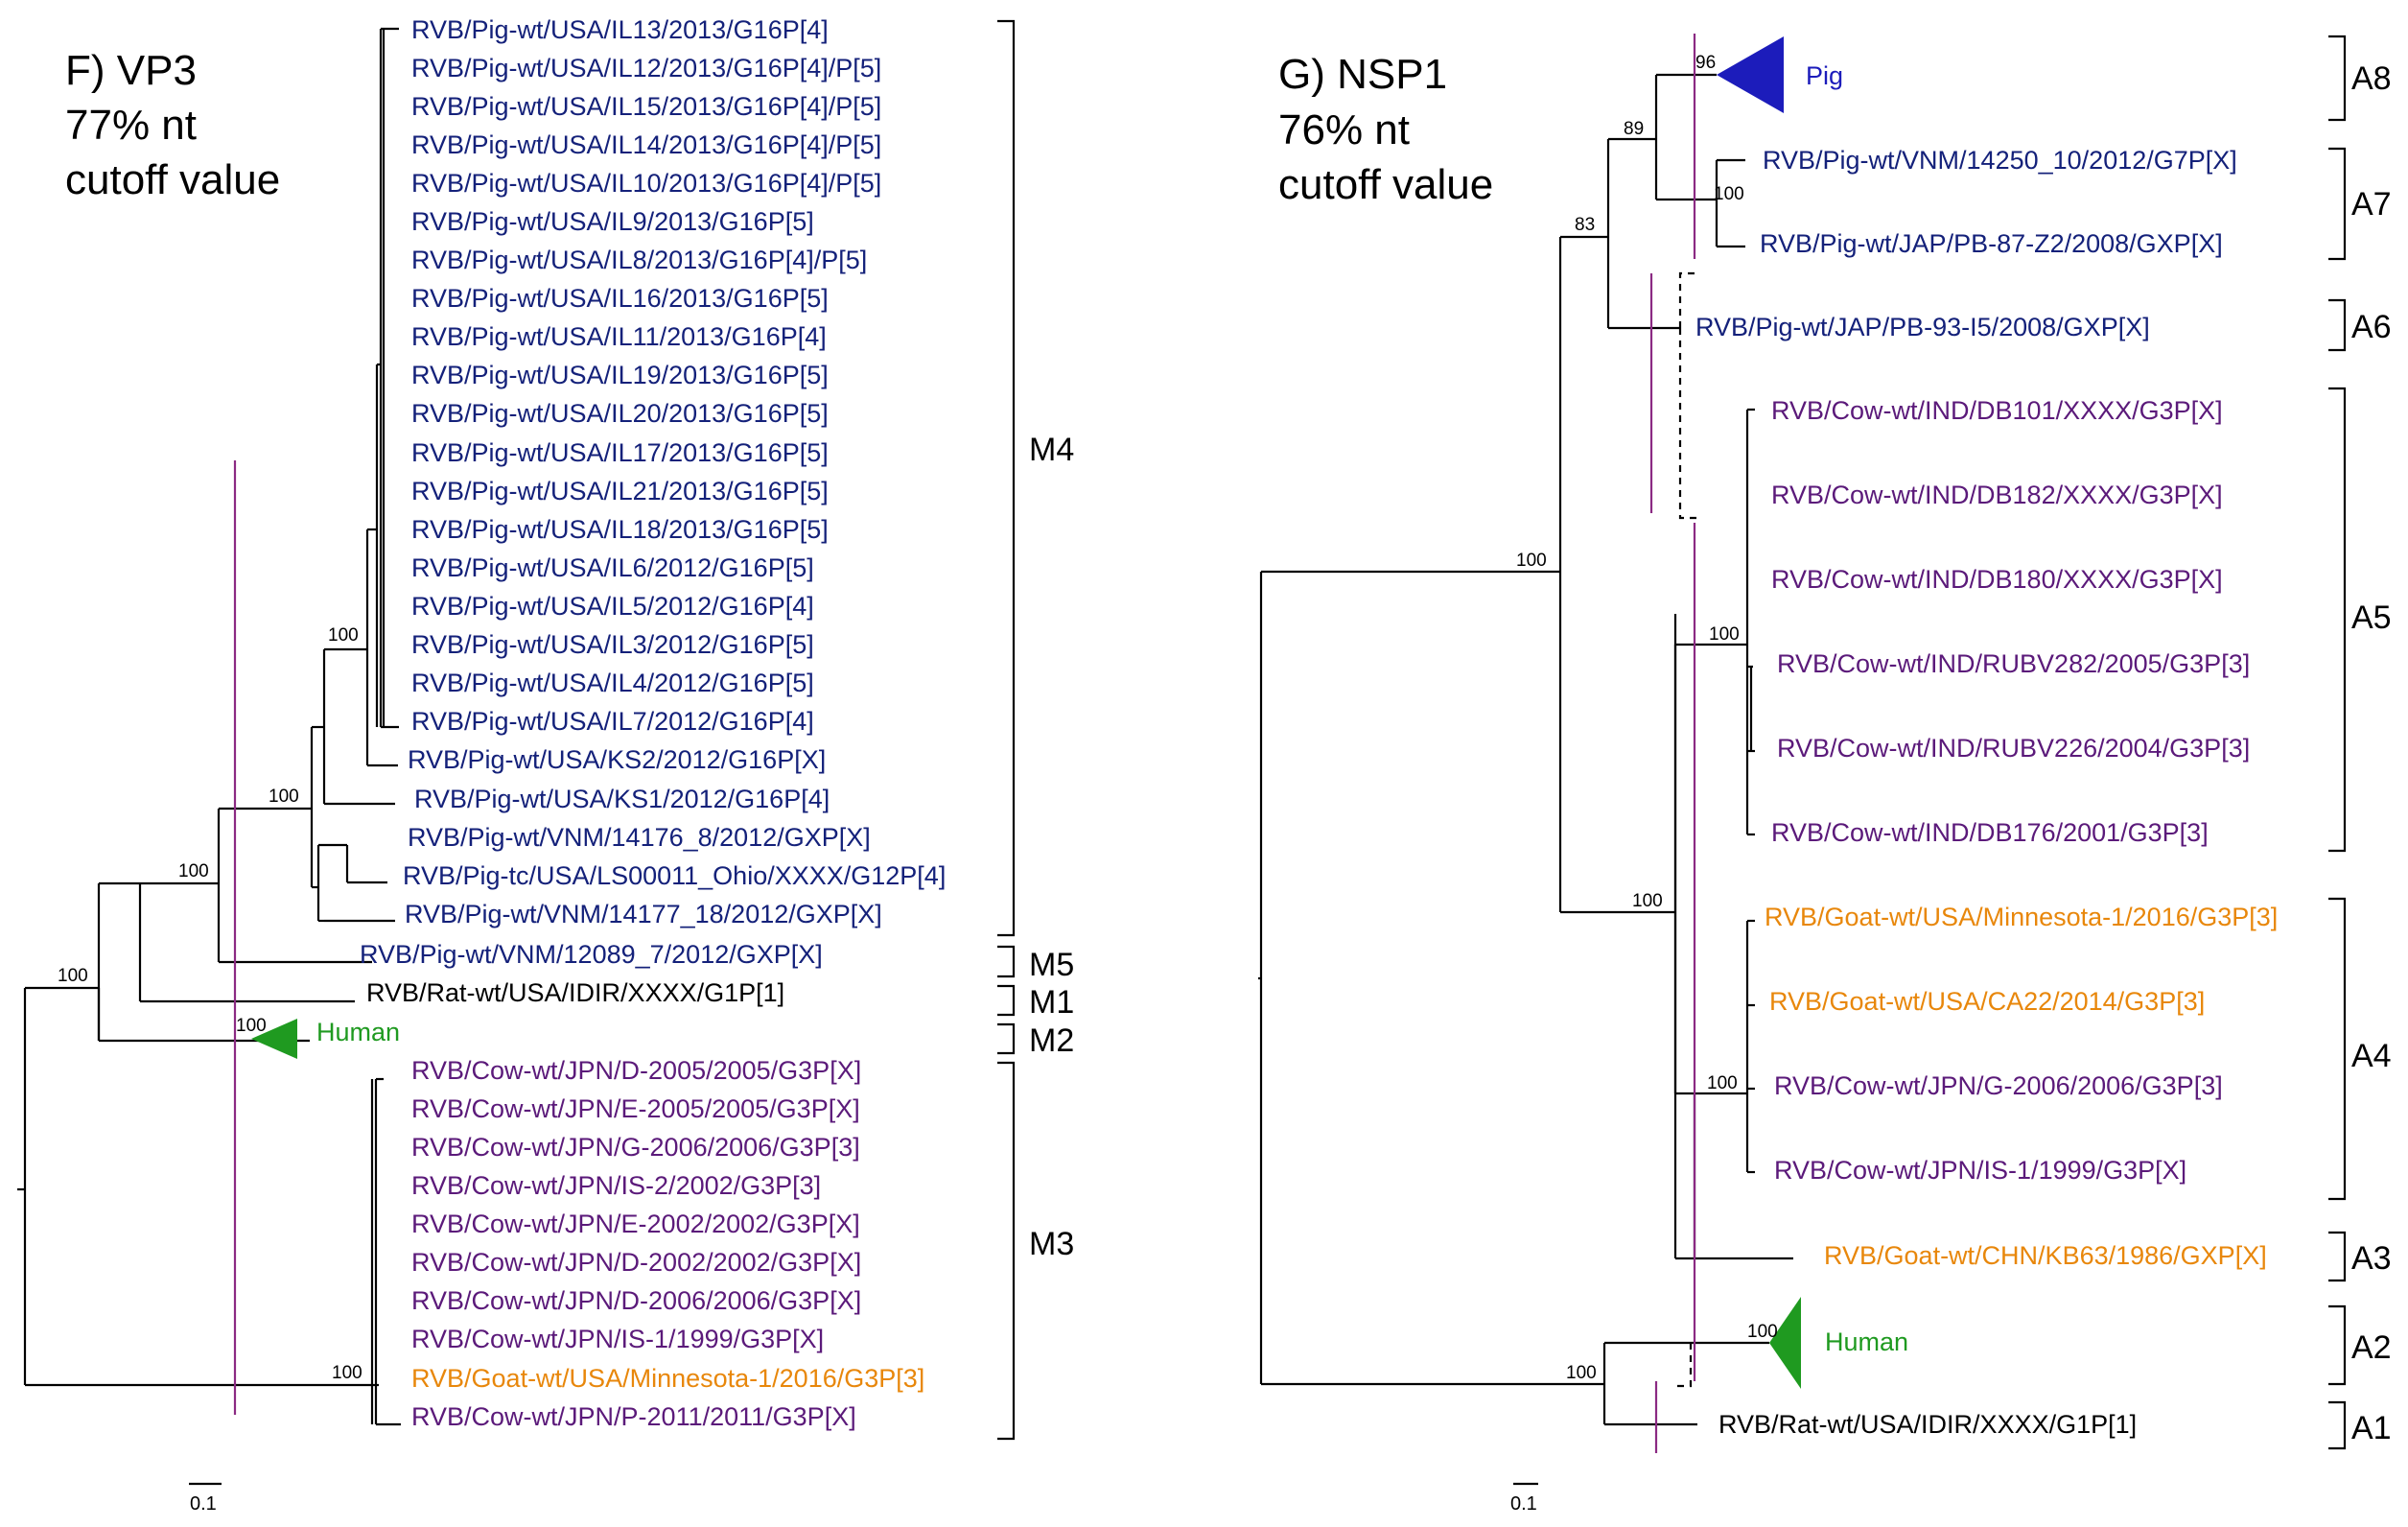 Image resolution: width=2408 pixels, height=1527 pixels. What do you see at coordinates (2371, 1347) in the screenshot?
I see `clade-label: A2` at bounding box center [2371, 1347].